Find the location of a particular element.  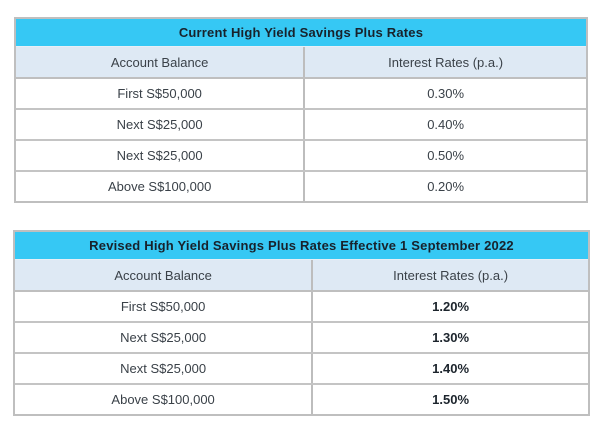

table-row: Next S$25,000 0.40% is located at coordinates (301, 125).